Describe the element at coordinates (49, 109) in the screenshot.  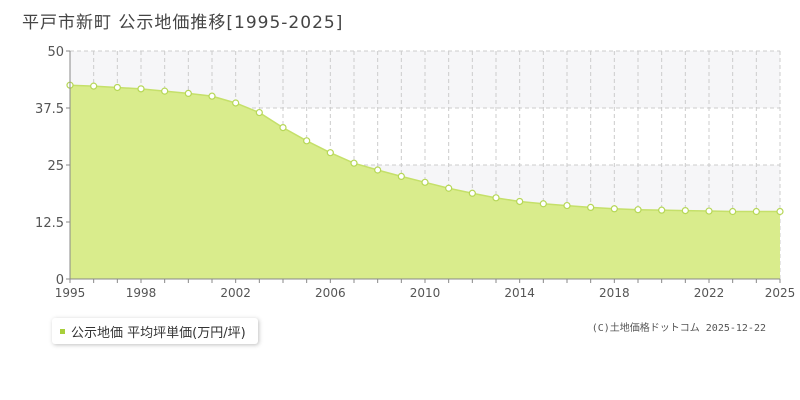
I see `y-tick-label: 37.5` at that location.